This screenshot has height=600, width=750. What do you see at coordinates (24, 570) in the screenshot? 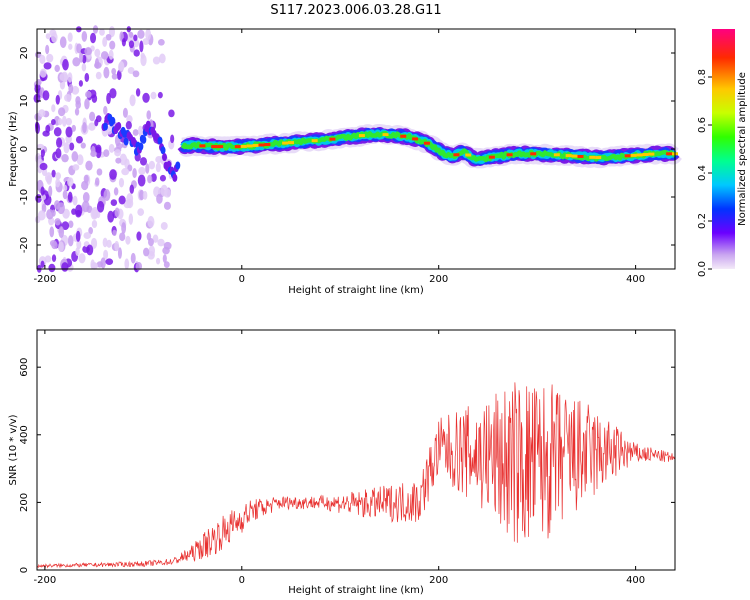
I see `y-tick-label: 0` at bounding box center [24, 570].